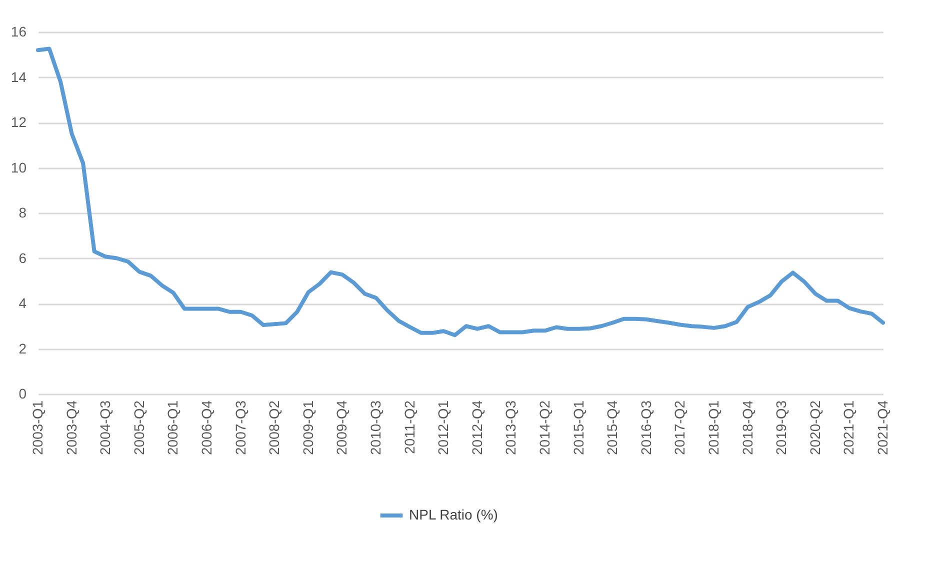 The width and height of the screenshot is (939, 569). What do you see at coordinates (18, 32) in the screenshot?
I see `y-tick-label: 16` at bounding box center [18, 32].